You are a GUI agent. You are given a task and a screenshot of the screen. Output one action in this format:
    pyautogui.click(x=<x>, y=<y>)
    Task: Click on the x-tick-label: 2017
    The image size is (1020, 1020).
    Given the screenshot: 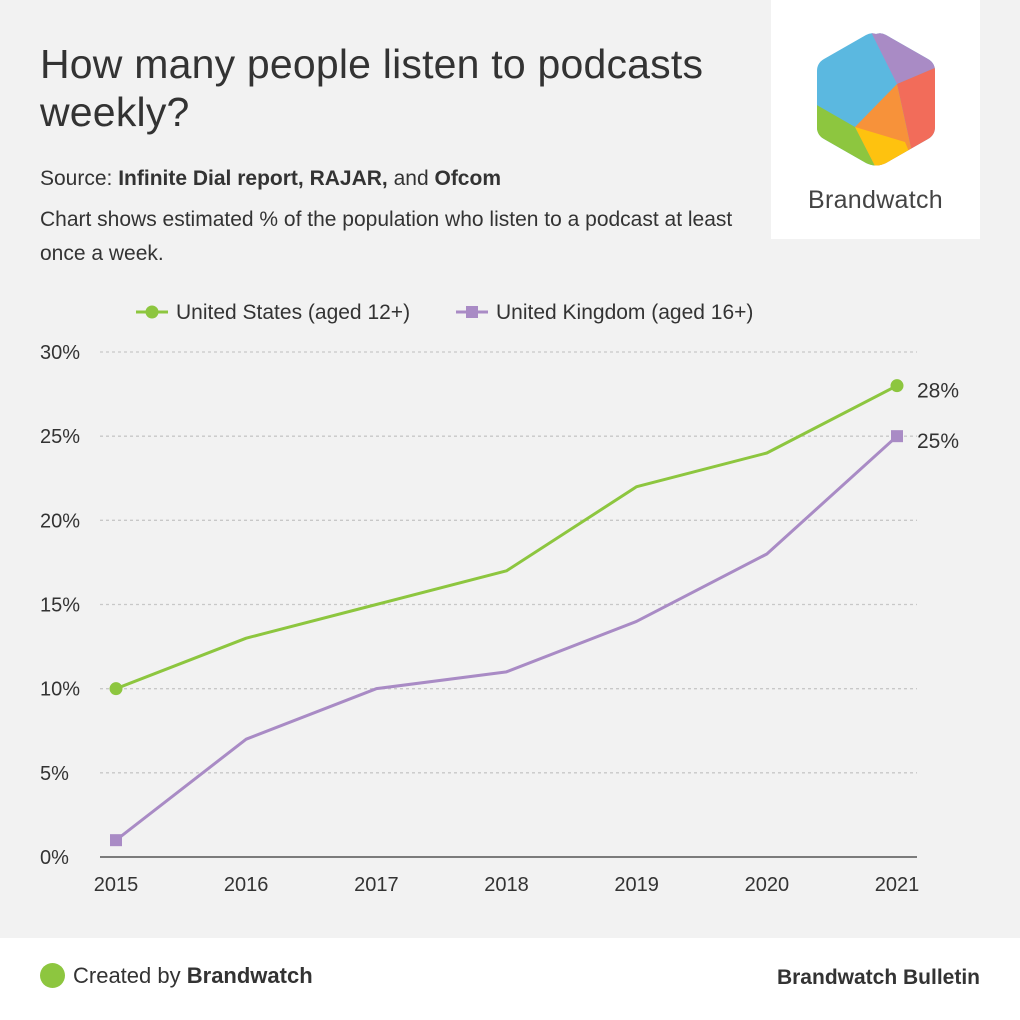 What is the action you would take?
    pyautogui.click(x=376, y=885)
    